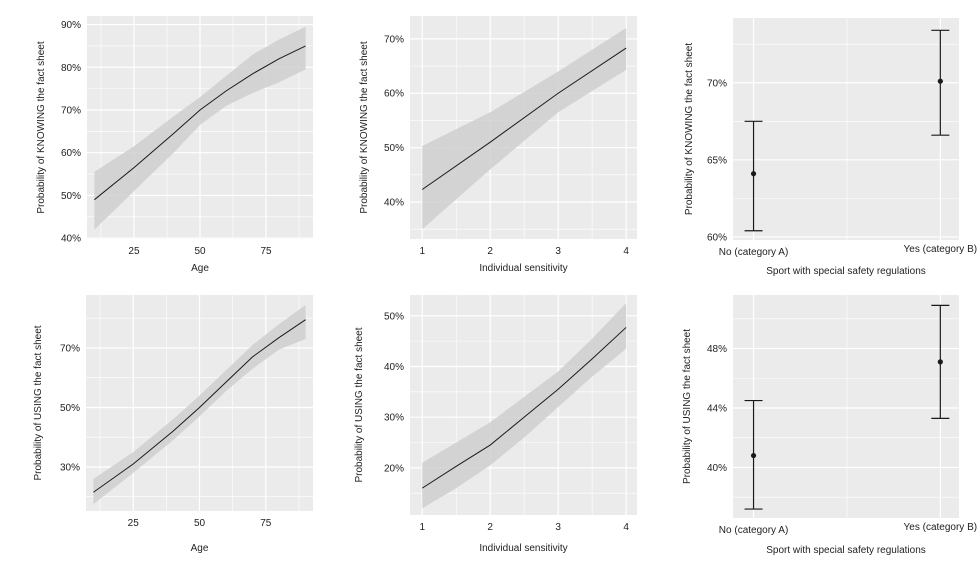 This screenshot has height=573, width=977. What do you see at coordinates (717, 160) in the screenshot?
I see `y-tick-label: 65%` at bounding box center [717, 160].